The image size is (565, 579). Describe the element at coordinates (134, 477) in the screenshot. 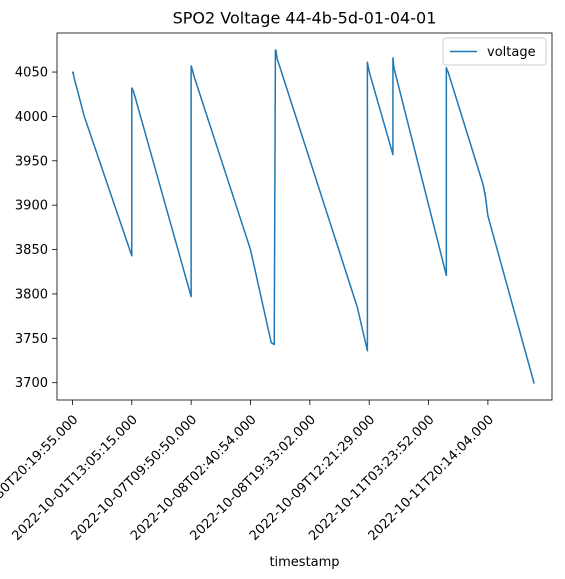

I see `x-tick-label: 2022-10-07T09:50:50.000` at that location.